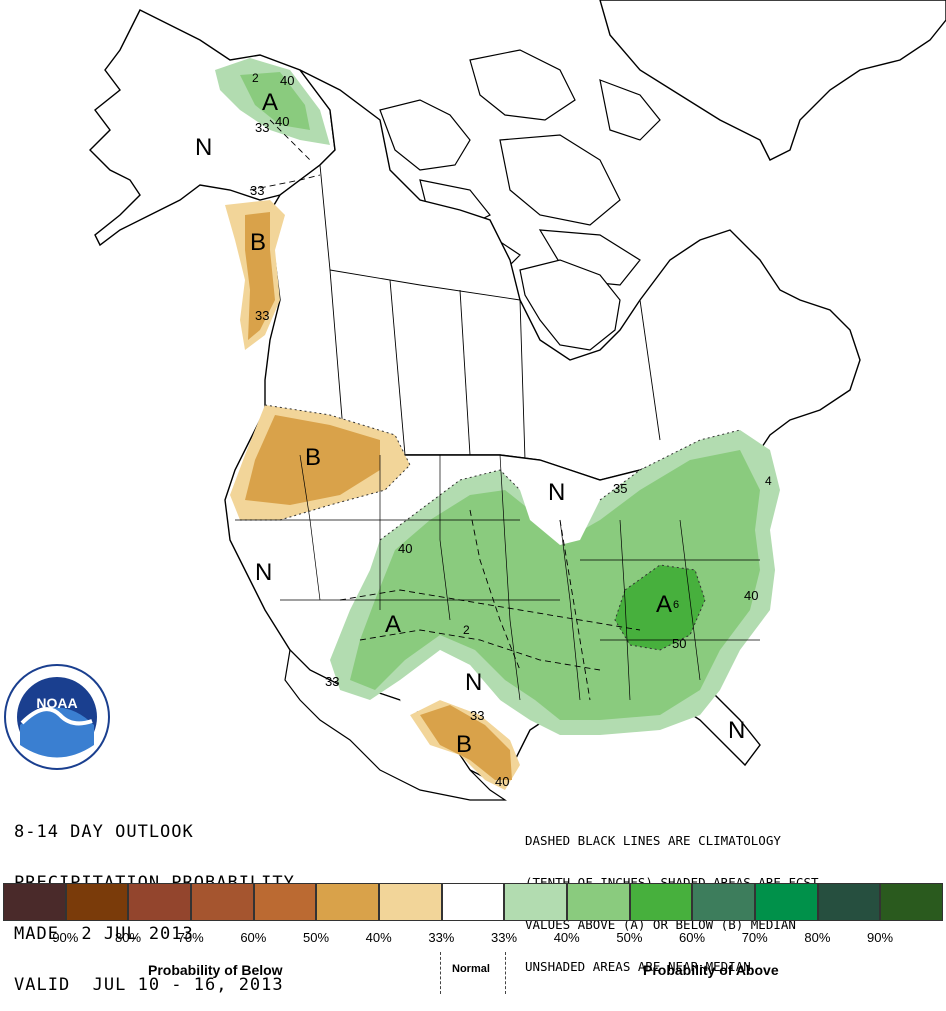  What do you see at coordinates (679, 643) in the screenshot?
I see `map-label-se-50: 50` at bounding box center [679, 643].